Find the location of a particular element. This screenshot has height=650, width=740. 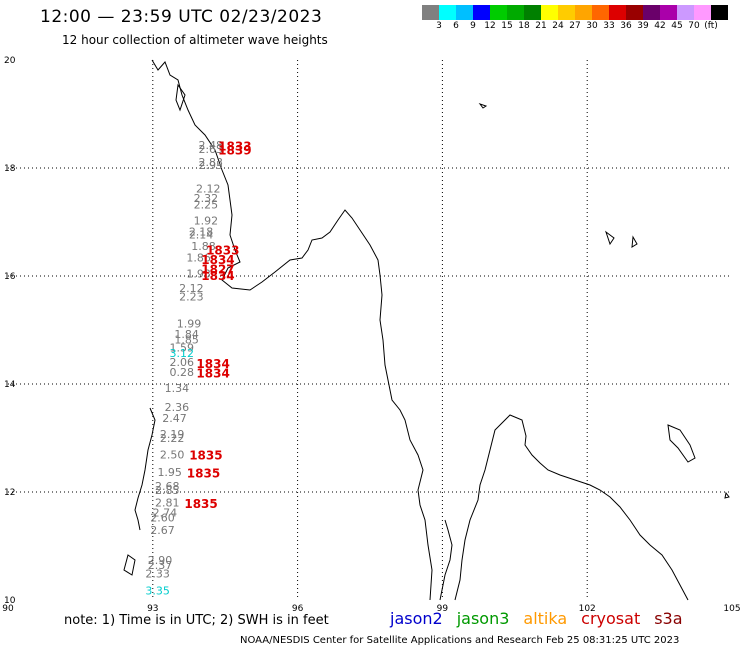

wave-height-value: 1.93 is located at coordinates (198, 274).